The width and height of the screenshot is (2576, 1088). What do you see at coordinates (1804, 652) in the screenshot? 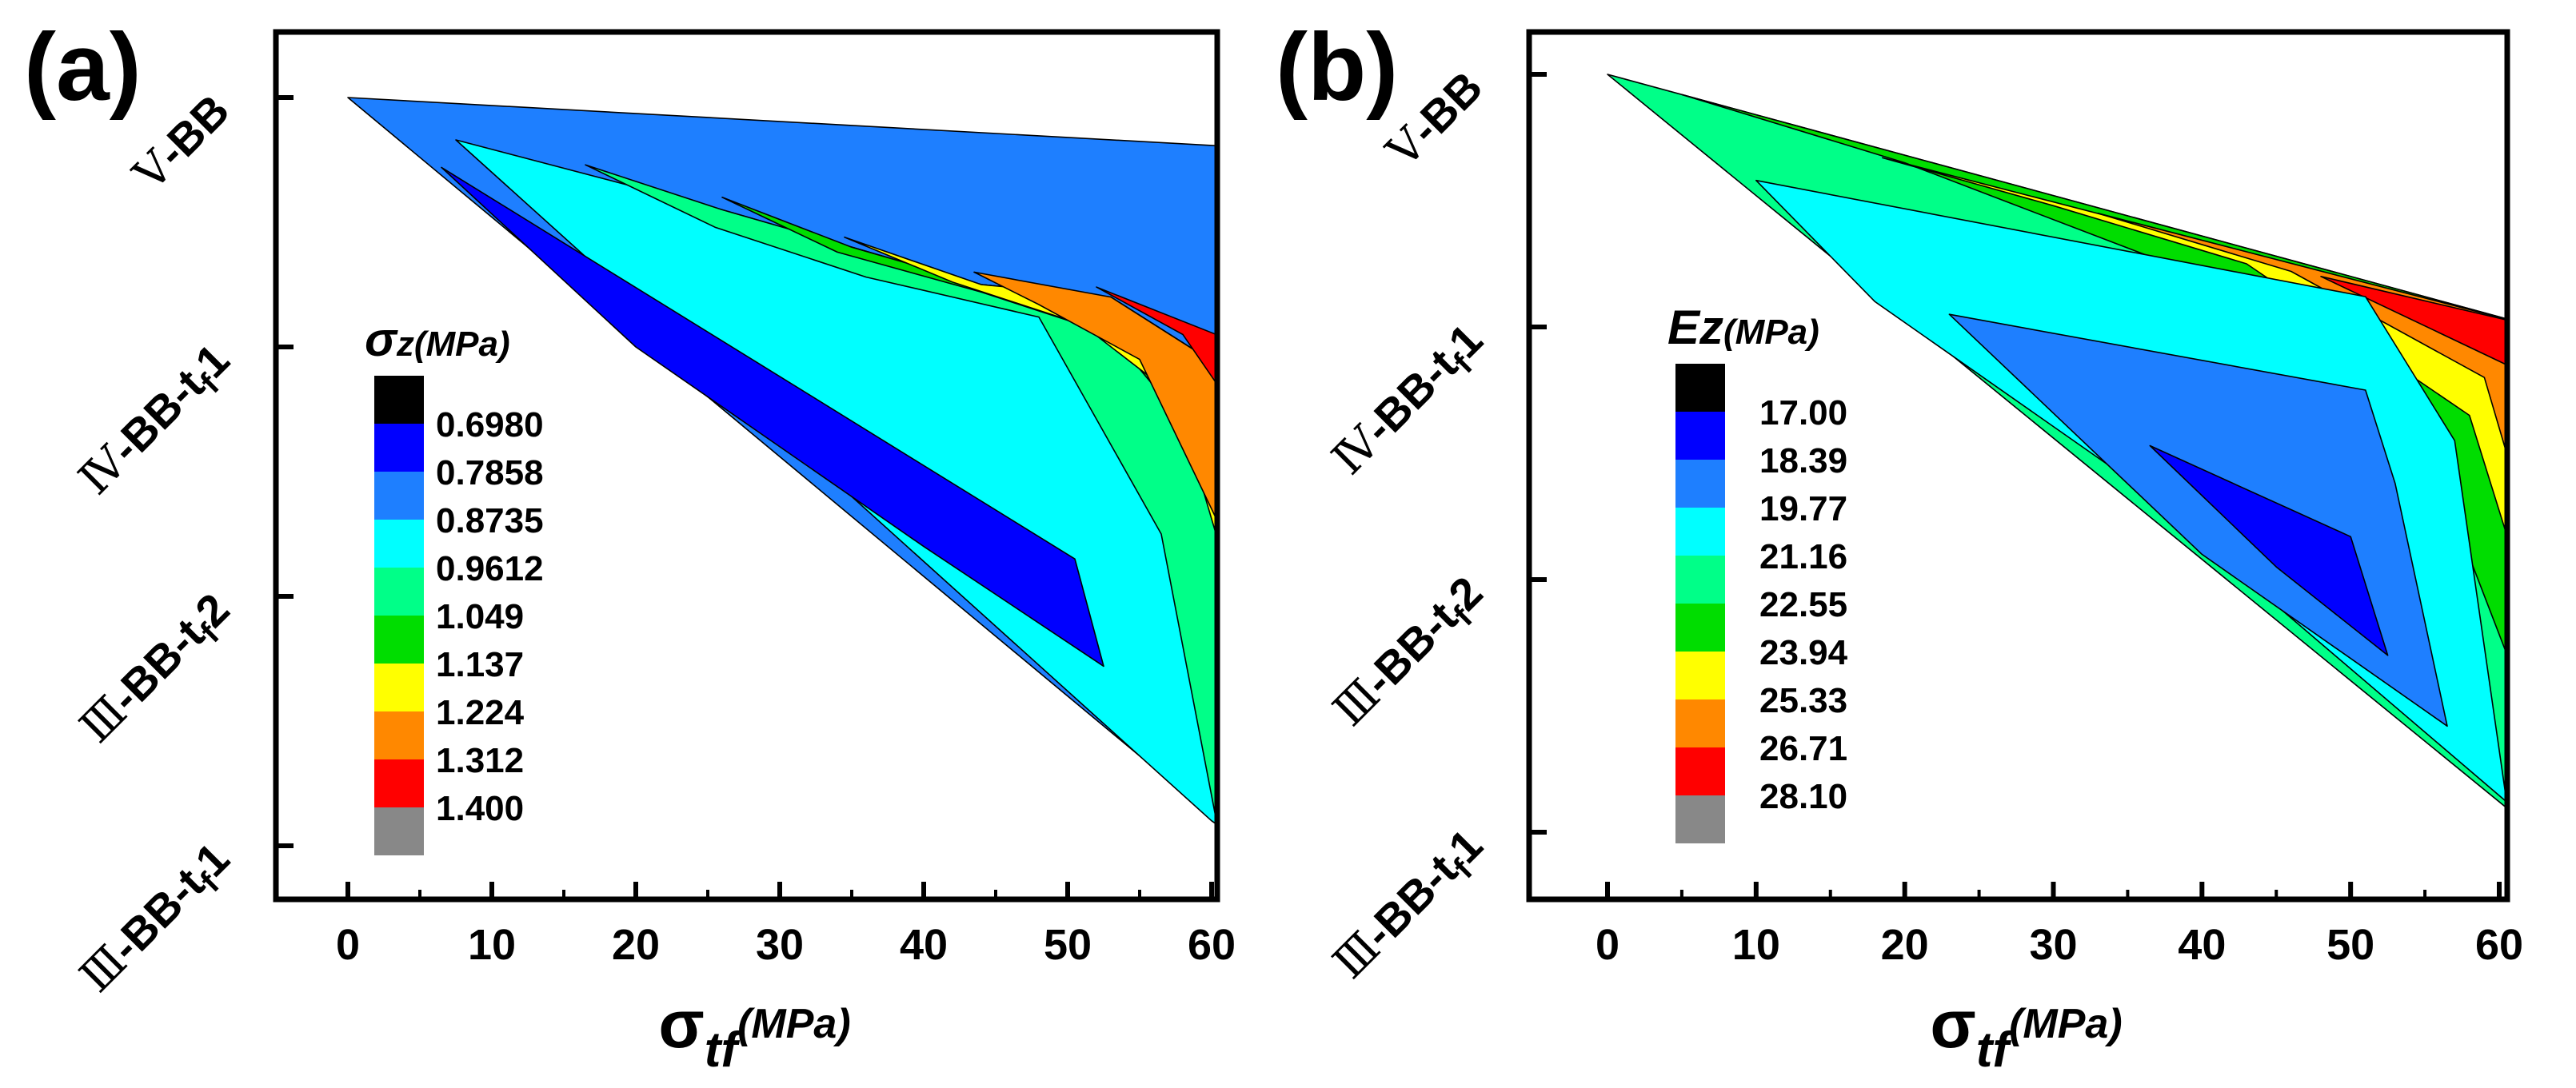
I see `legend-level-label: 23.94` at bounding box center [1804, 652].